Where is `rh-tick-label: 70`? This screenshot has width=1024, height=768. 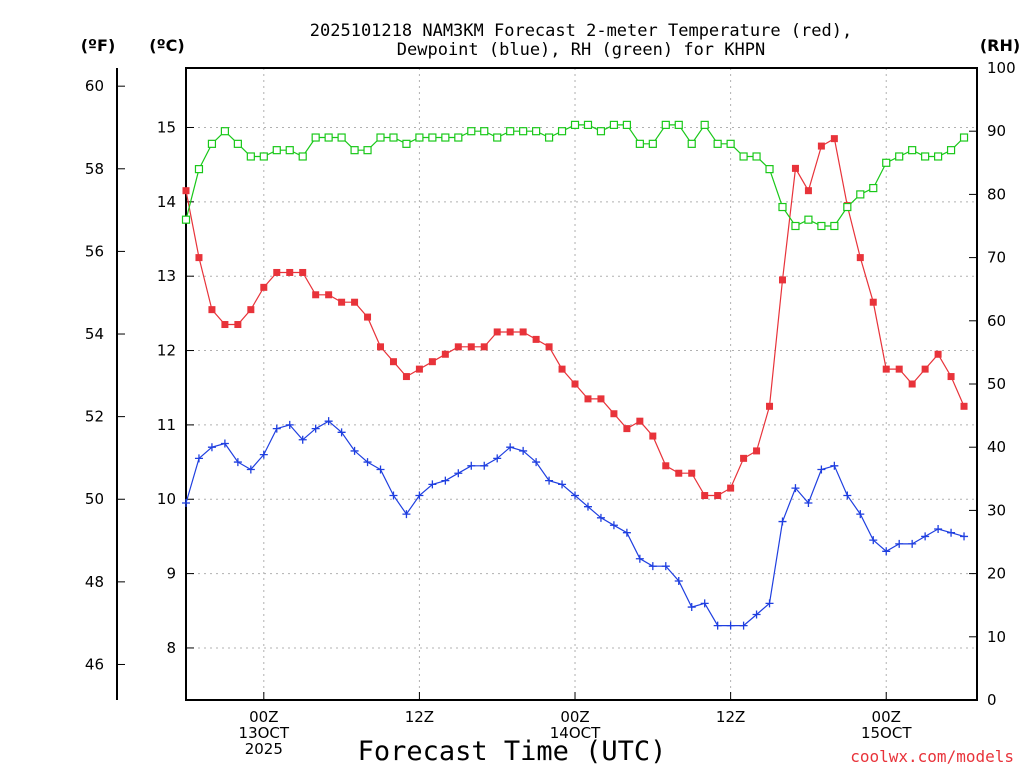
rh-tick-label: 70 is located at coordinates (996, 258).